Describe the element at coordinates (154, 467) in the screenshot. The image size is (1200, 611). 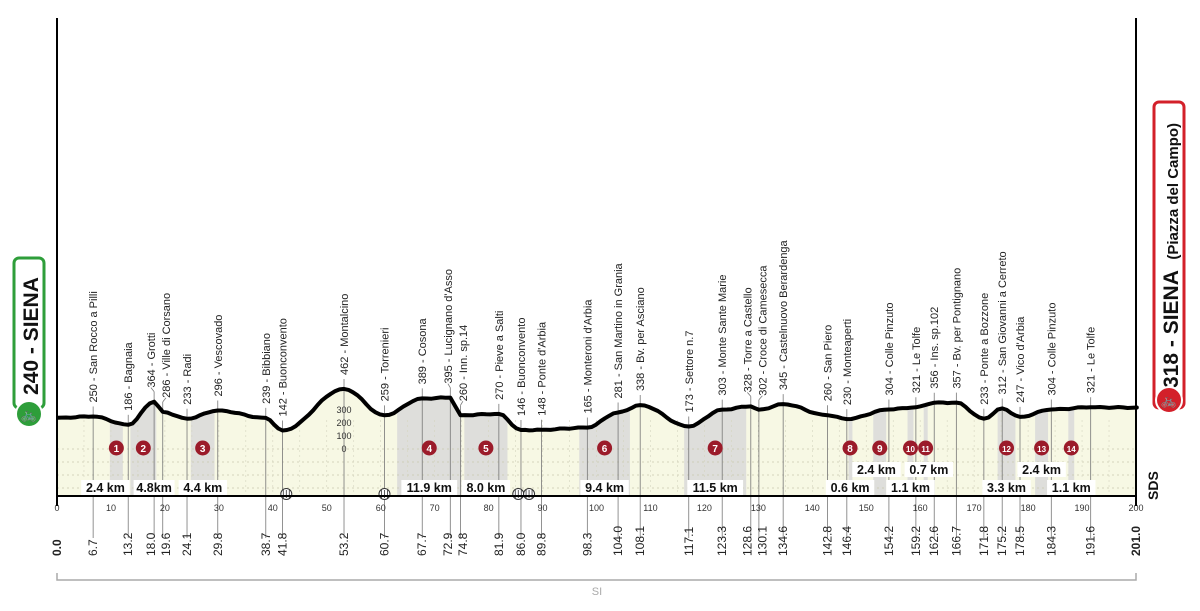
I see `sector-marker-2: 2 4.8km` at that location.